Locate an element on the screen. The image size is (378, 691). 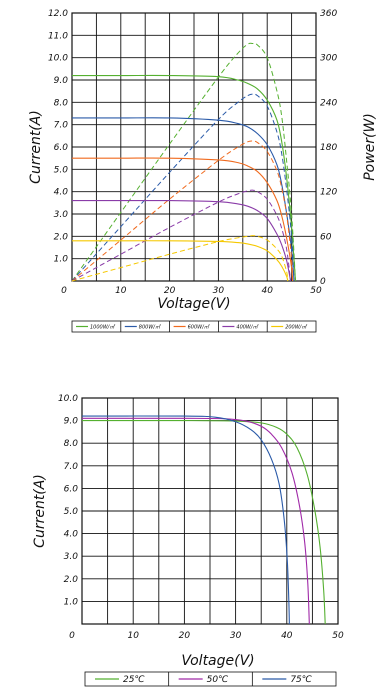
chart1-y-tick-label: 4.0 is located at coordinates (61, 193).